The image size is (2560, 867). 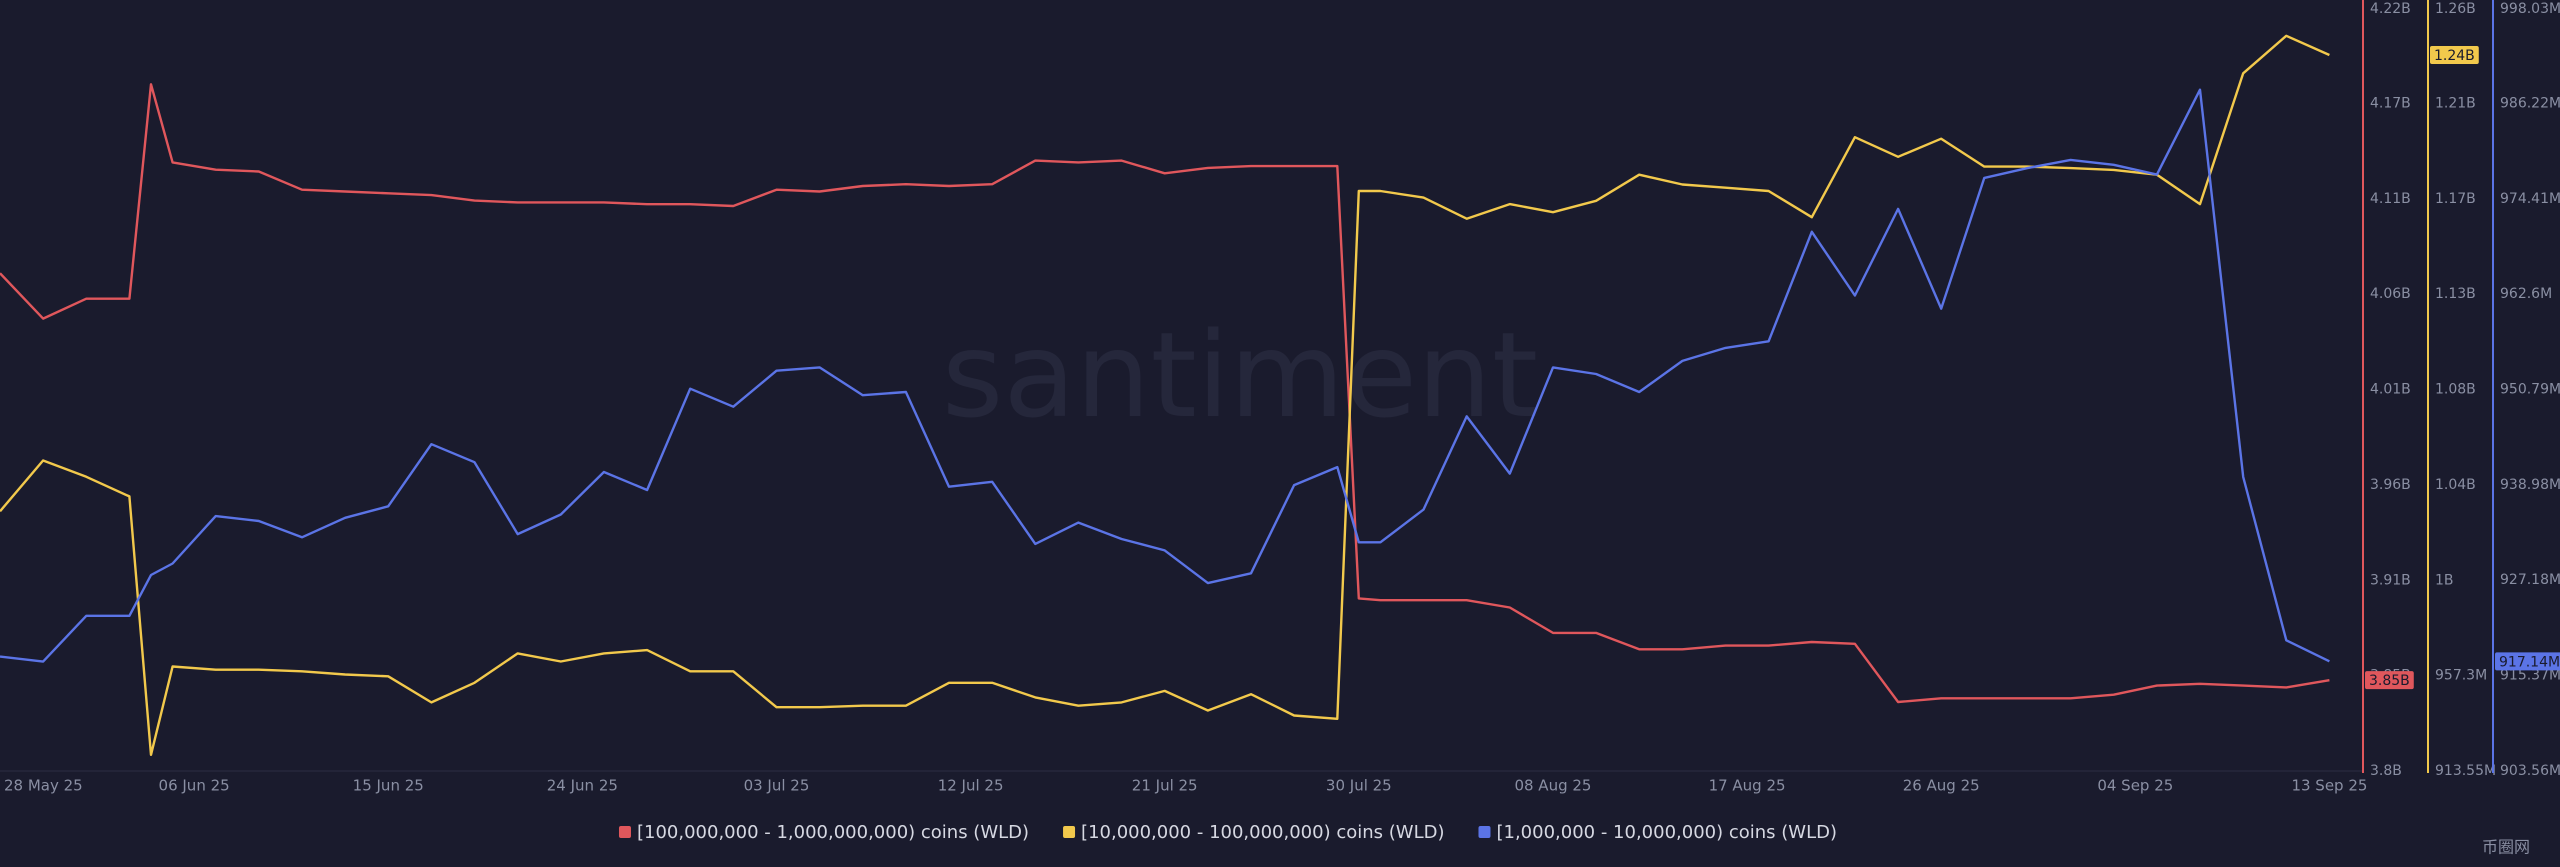 I want to click on y-tick-label: 4.17B, so click(x=2390, y=103).